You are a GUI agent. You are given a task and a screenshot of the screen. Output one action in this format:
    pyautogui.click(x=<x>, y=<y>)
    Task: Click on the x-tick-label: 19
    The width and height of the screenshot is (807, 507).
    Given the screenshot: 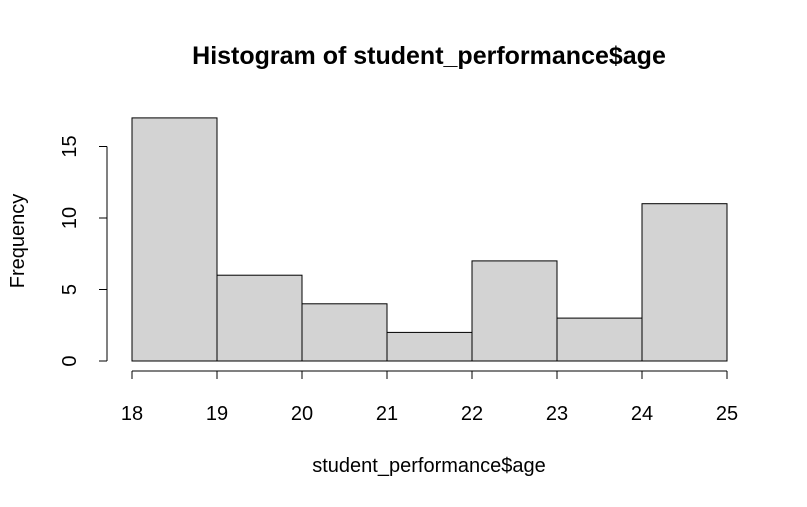 What is the action you would take?
    pyautogui.click(x=217, y=414)
    